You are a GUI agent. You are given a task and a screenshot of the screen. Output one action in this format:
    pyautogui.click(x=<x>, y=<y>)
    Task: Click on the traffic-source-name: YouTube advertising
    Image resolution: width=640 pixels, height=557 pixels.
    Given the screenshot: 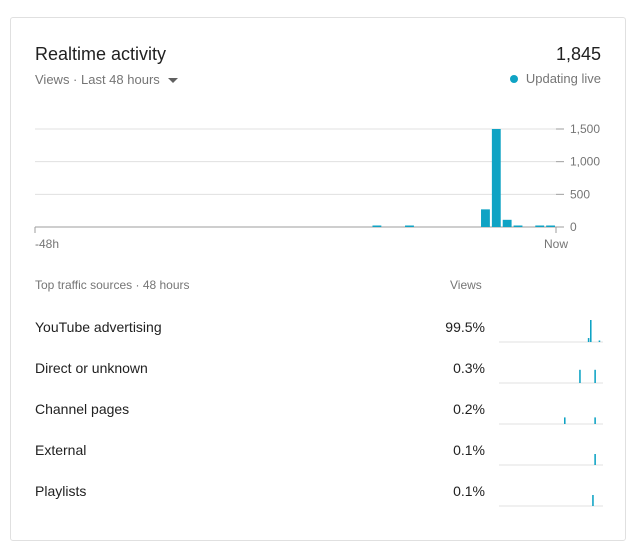 What is the action you would take?
    pyautogui.click(x=98, y=327)
    